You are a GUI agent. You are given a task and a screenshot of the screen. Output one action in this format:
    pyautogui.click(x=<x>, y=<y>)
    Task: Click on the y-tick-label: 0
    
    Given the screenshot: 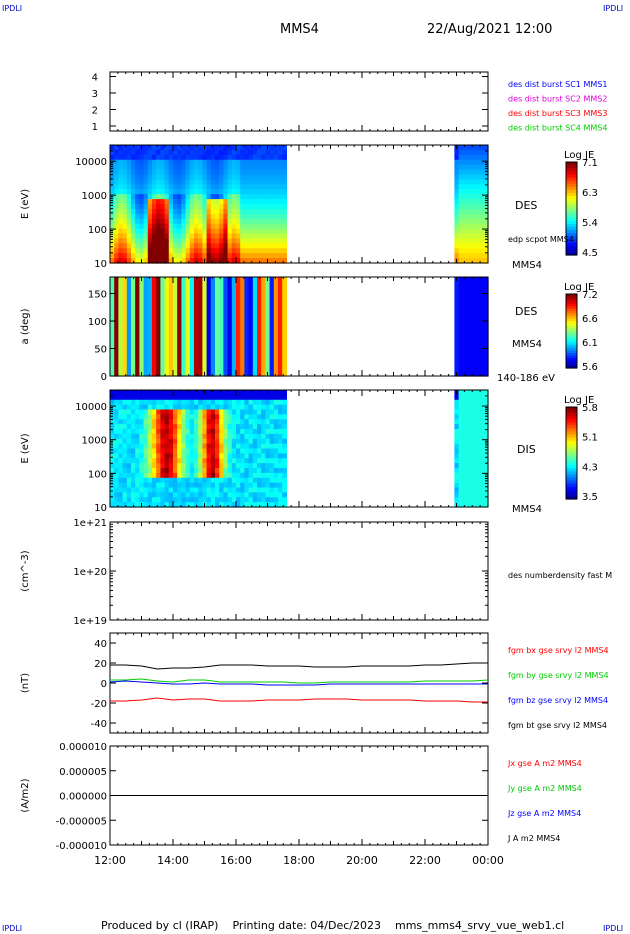 What is the action you would take?
    pyautogui.click(x=104, y=377)
    